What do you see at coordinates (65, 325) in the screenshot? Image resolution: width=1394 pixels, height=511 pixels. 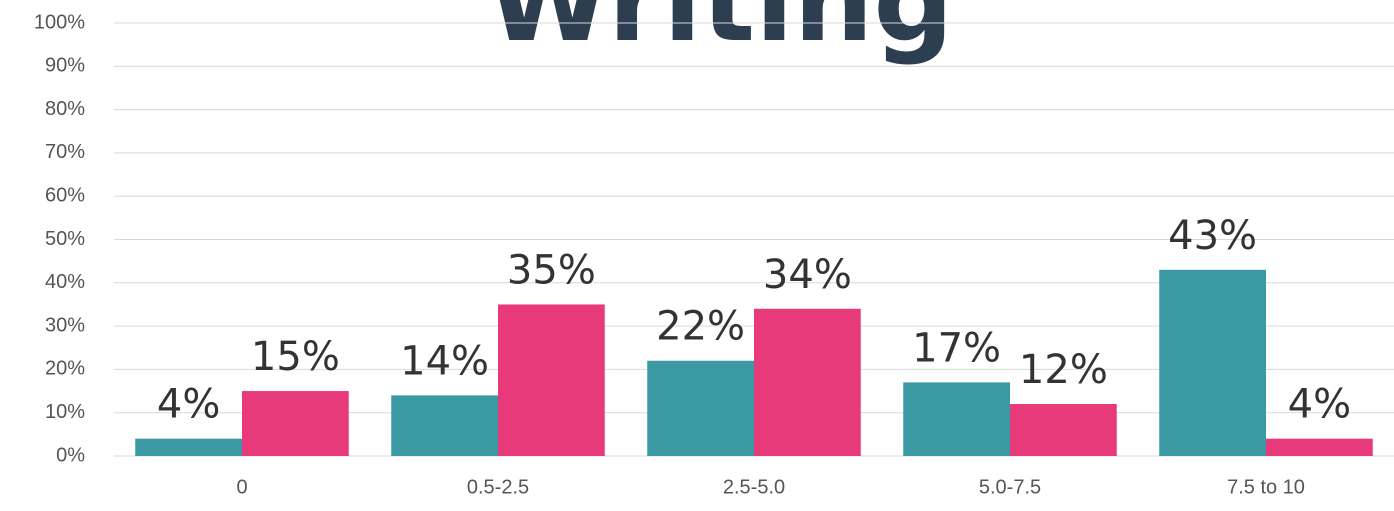 I see `y-tick-label: 30%` at bounding box center [65, 325].